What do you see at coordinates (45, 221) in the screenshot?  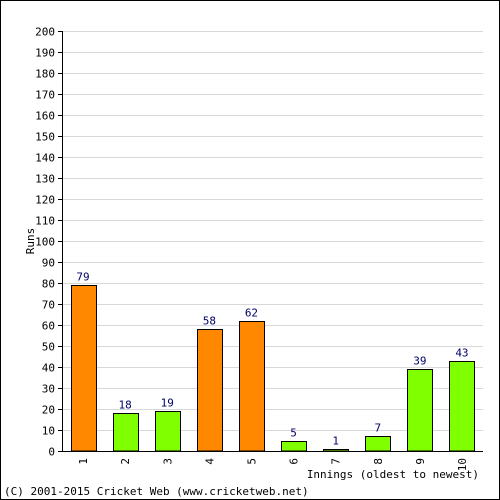 I see `y-tick-label: 110` at bounding box center [45, 221].